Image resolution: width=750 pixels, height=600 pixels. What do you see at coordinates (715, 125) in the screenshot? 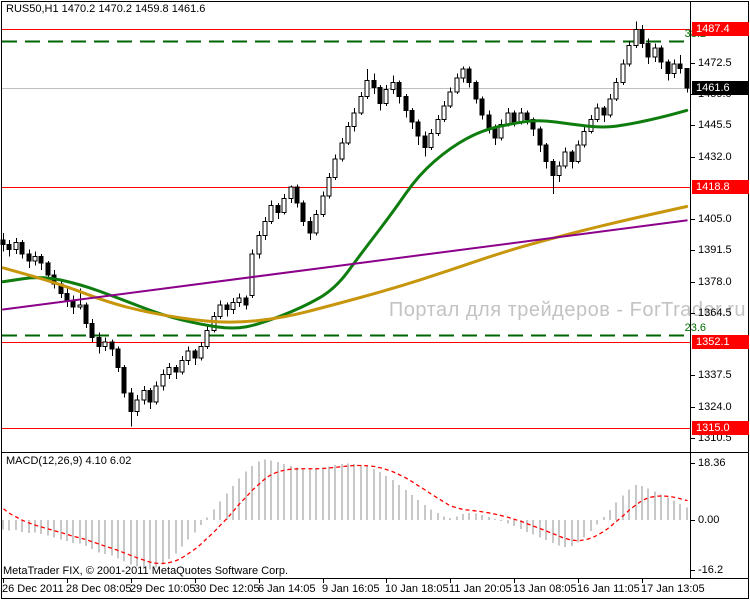
I see `price-tick-label: 1445.5` at bounding box center [715, 125].